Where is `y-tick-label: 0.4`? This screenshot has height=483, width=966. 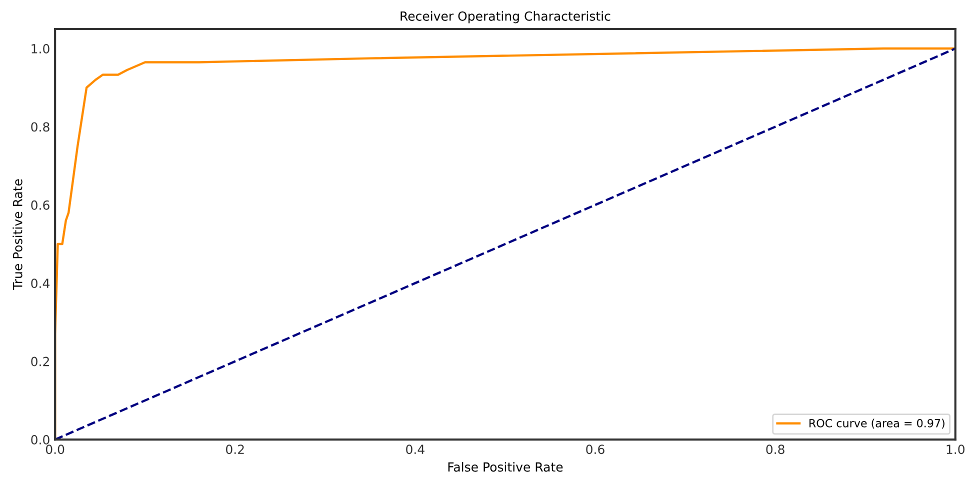 y-tick-label: 0.4 is located at coordinates (40, 283).